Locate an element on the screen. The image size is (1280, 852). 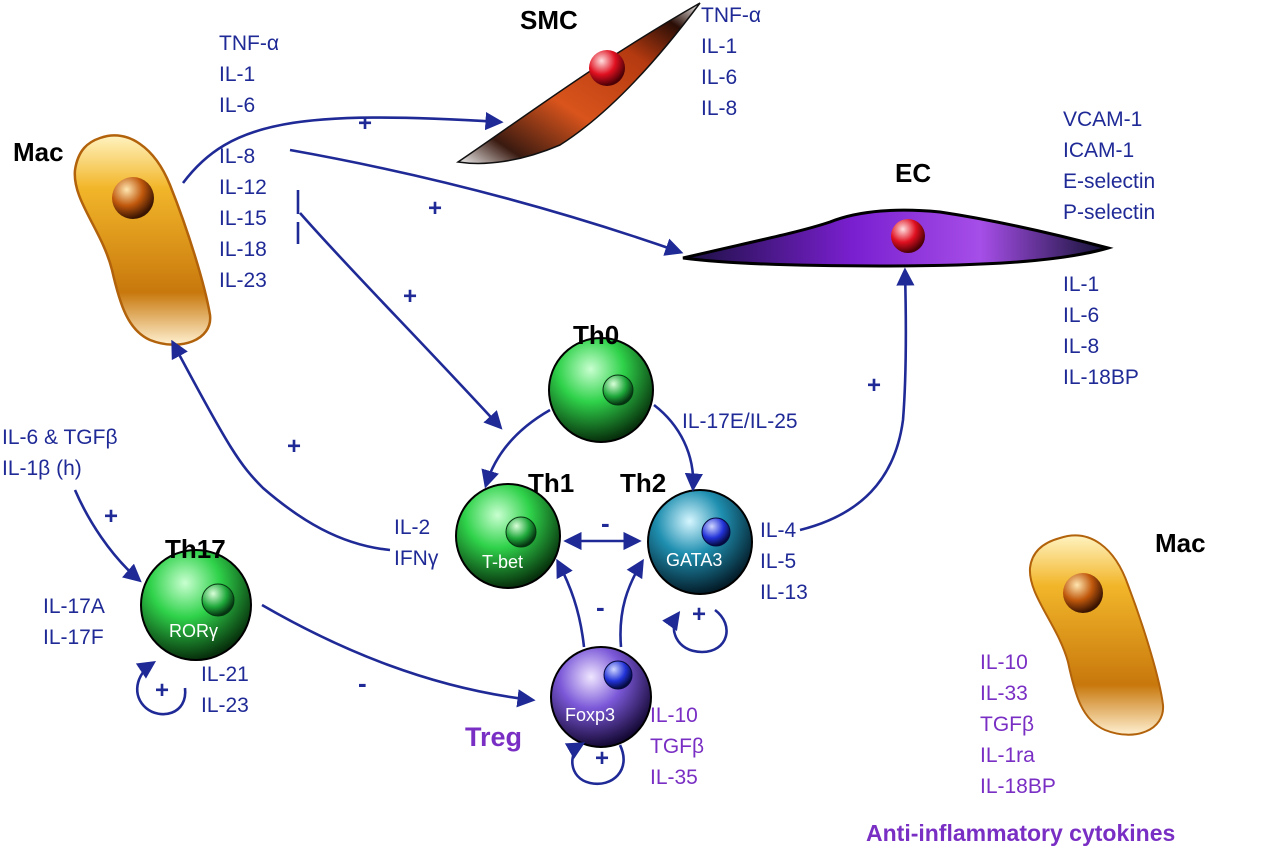
ec-cytokines: IL-1 IL-6 IL-8 IL-18BP is located at coordinates (1101, 331).